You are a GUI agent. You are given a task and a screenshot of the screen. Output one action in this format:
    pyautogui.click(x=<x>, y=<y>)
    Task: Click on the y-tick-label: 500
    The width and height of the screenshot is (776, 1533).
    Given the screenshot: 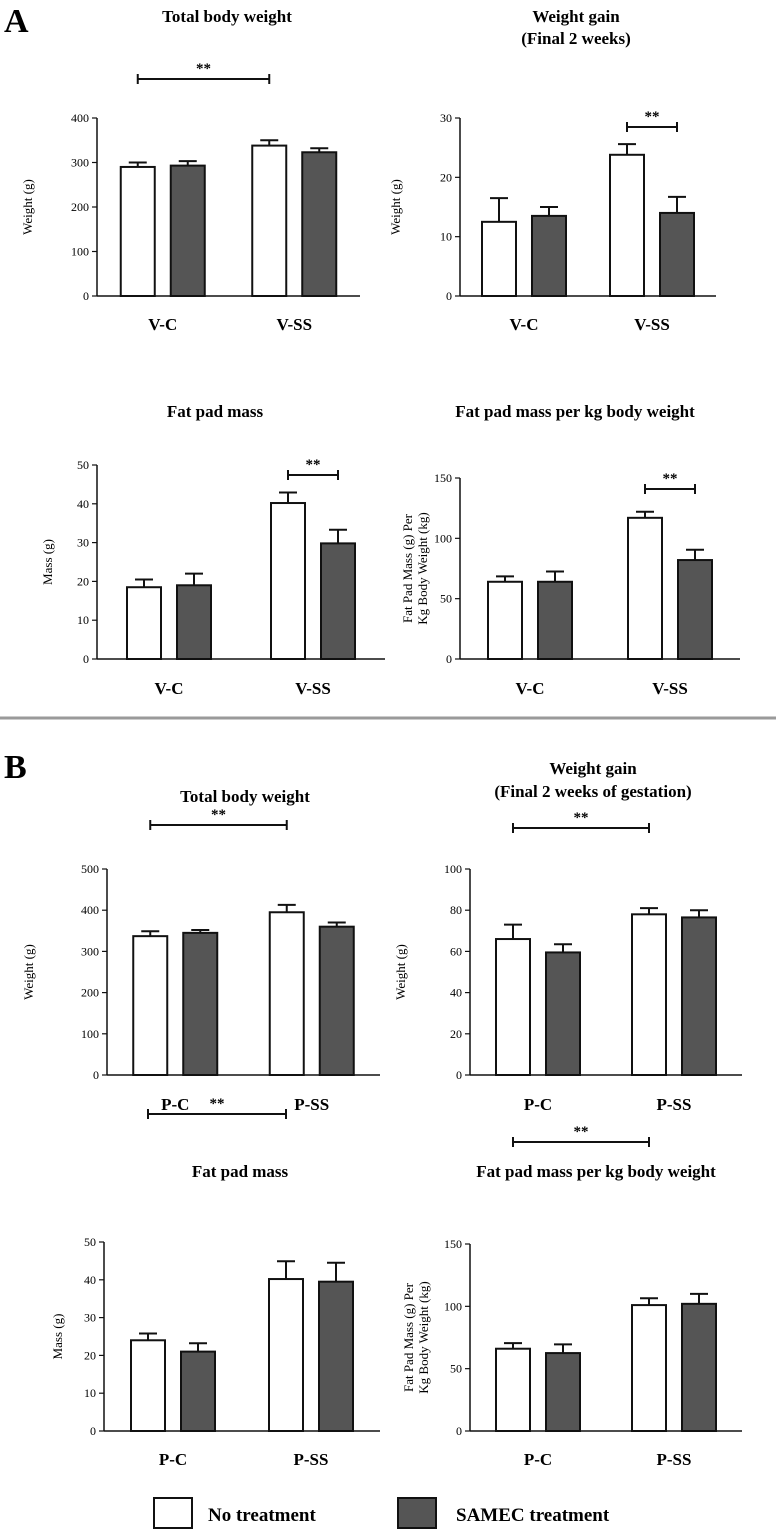 What is the action you would take?
    pyautogui.click(x=90, y=869)
    